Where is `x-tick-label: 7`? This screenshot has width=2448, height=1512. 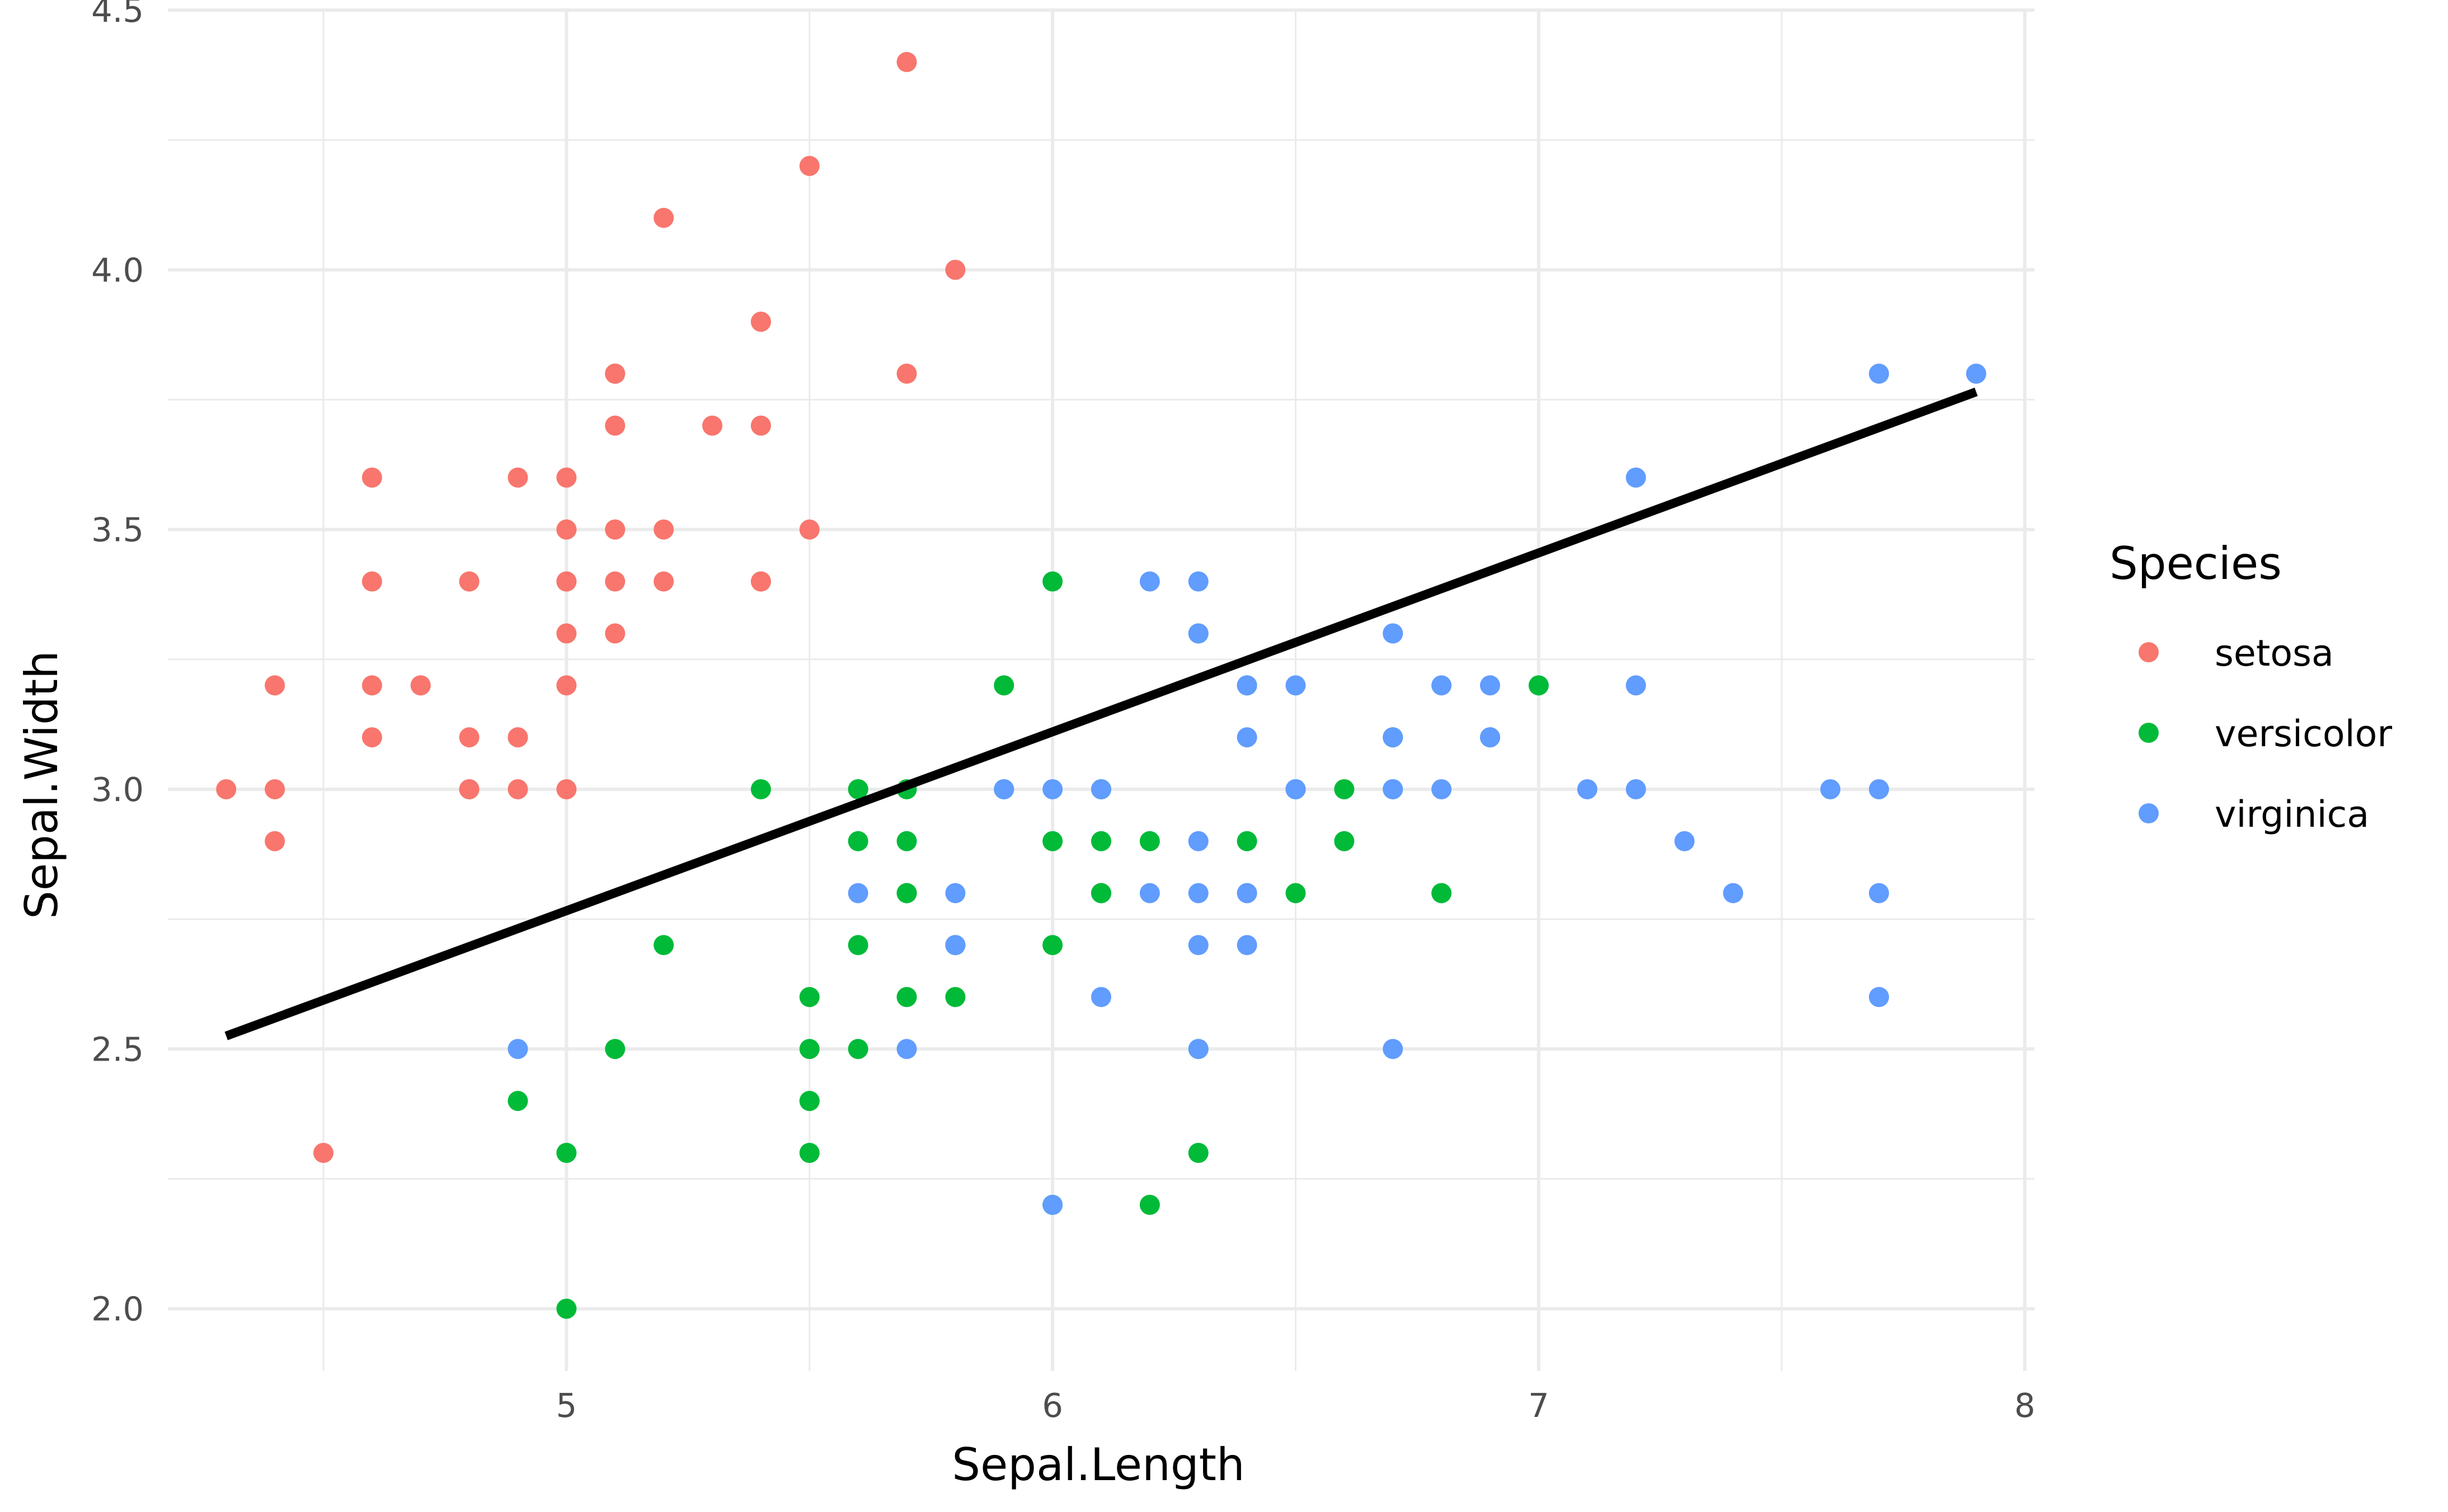
x-tick-label: 7 is located at coordinates (1538, 1406).